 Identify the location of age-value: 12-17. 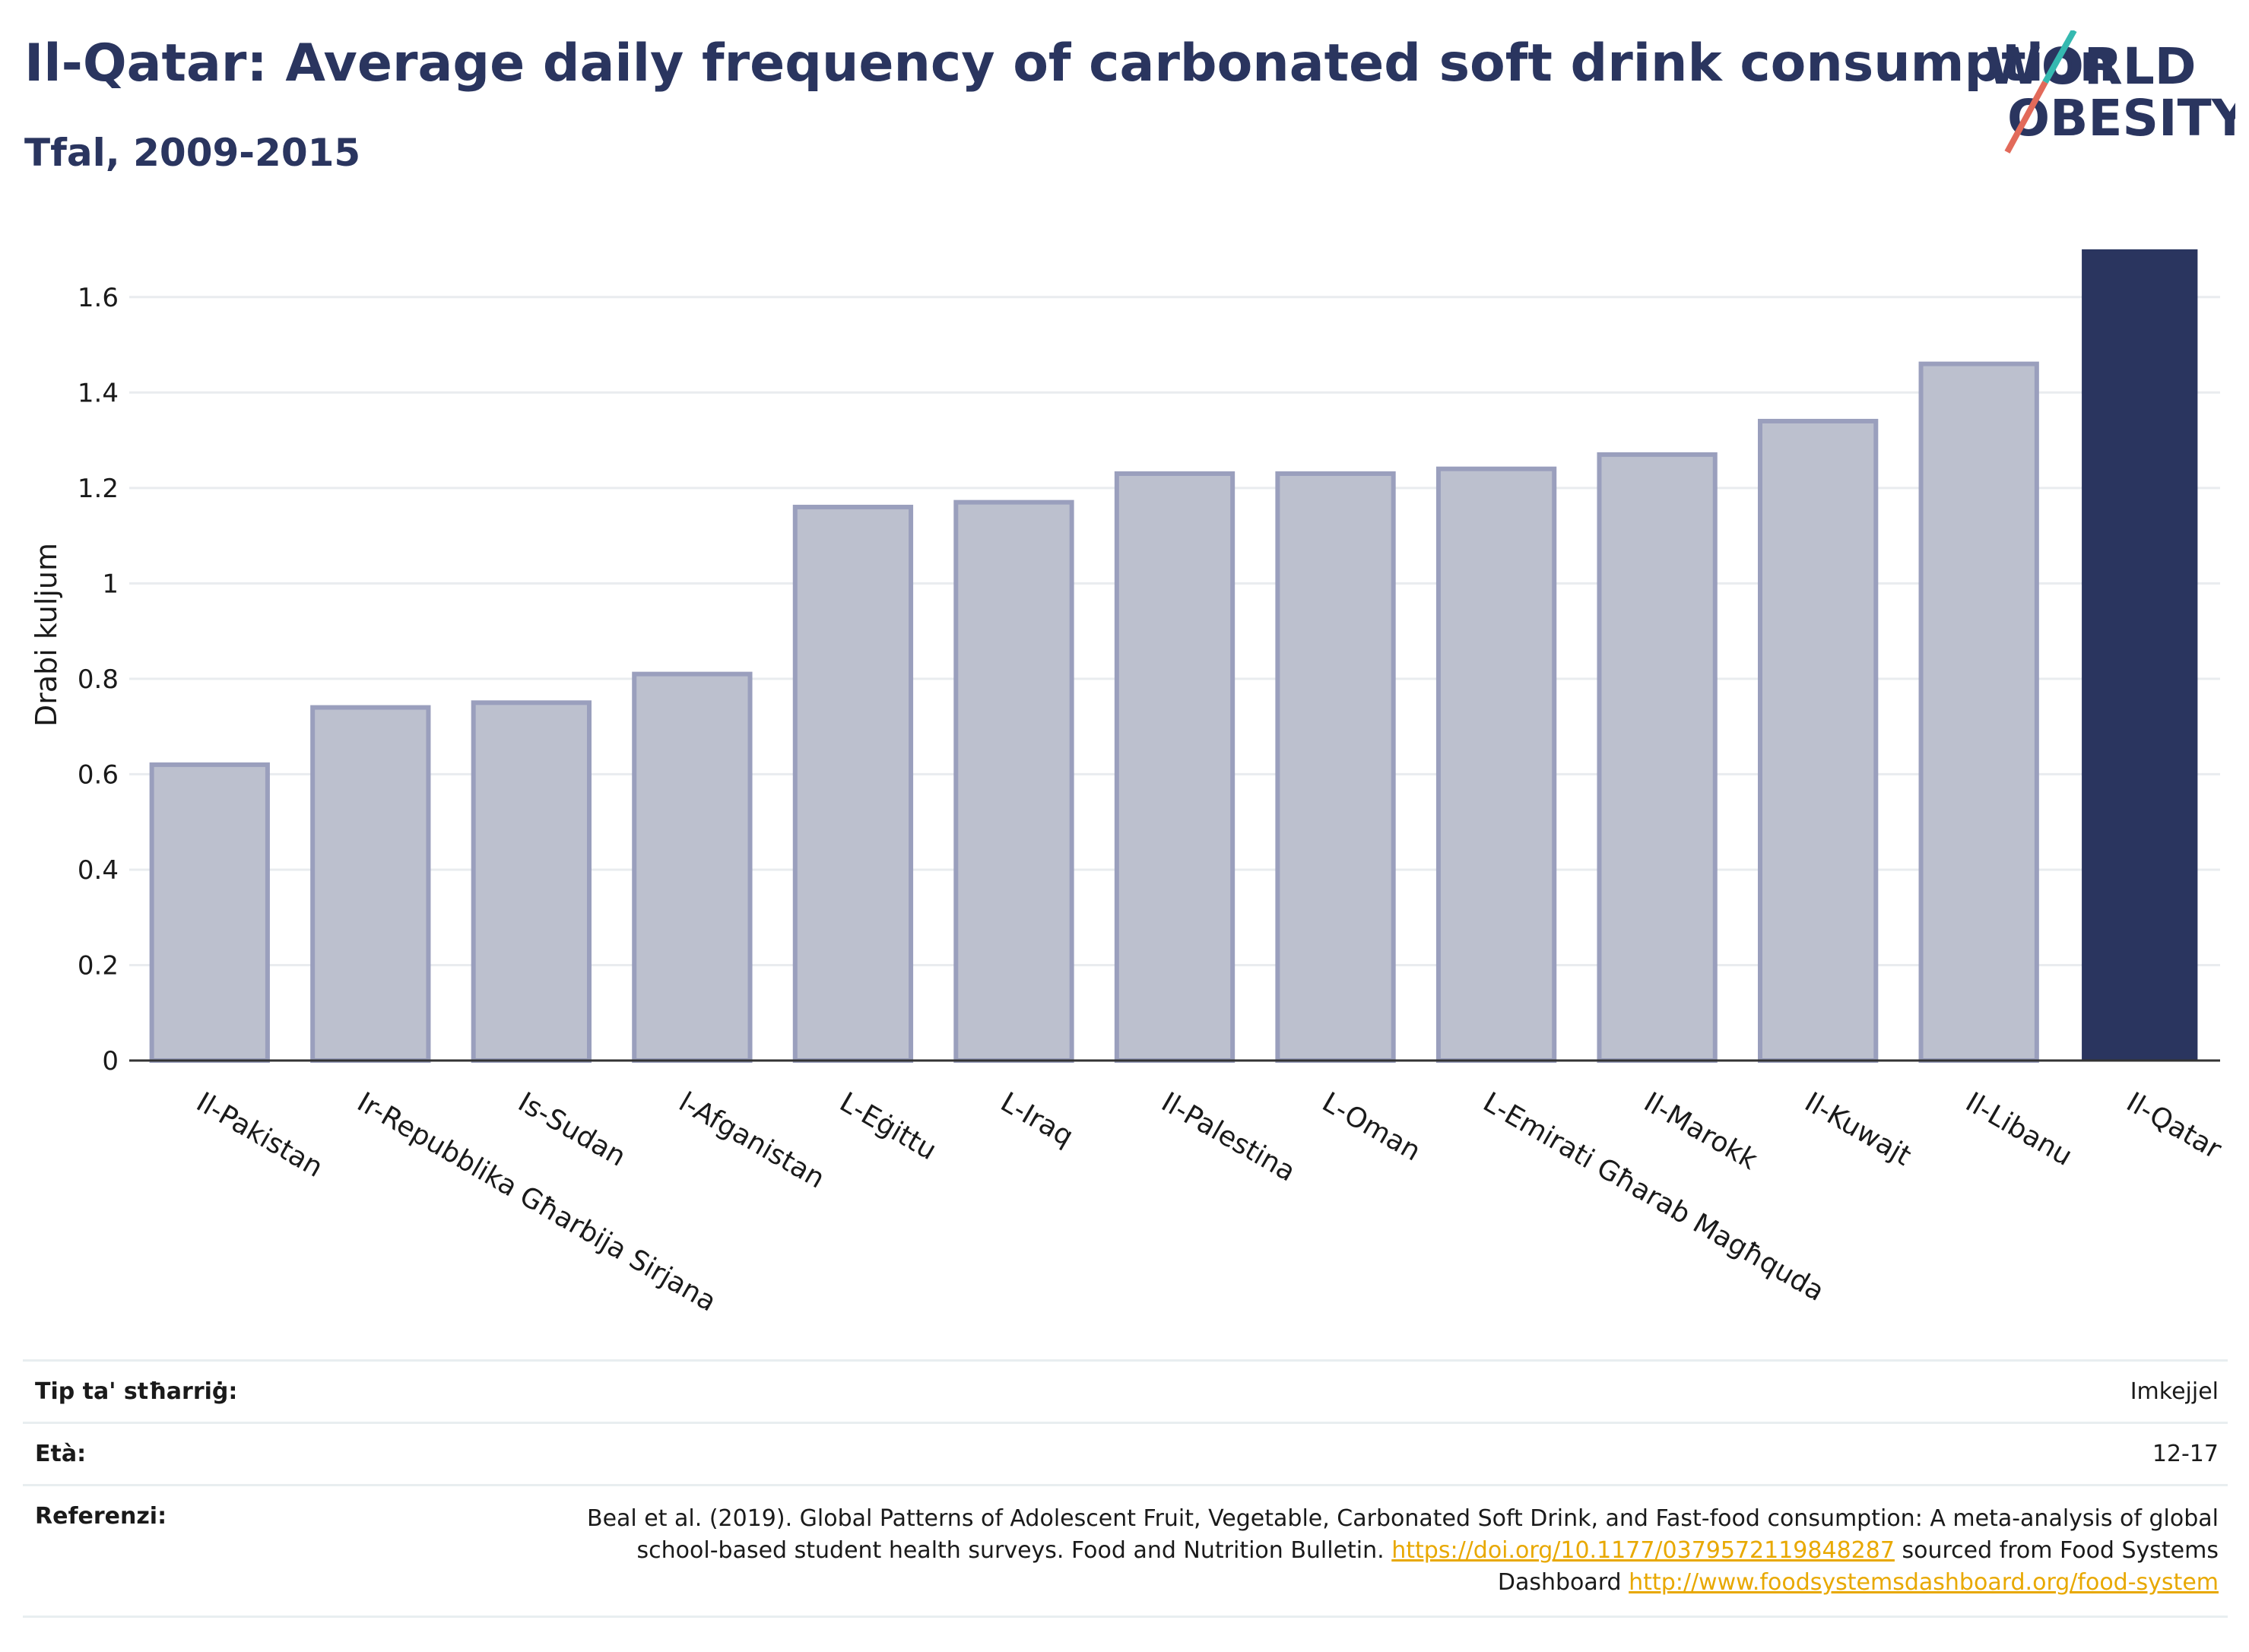
(2185, 1454).